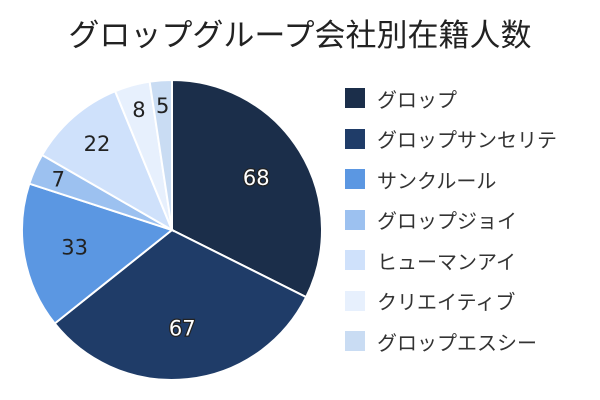 This screenshot has height=400, width=600. I want to click on legend-item: グロップサンセリテ, so click(451, 139).